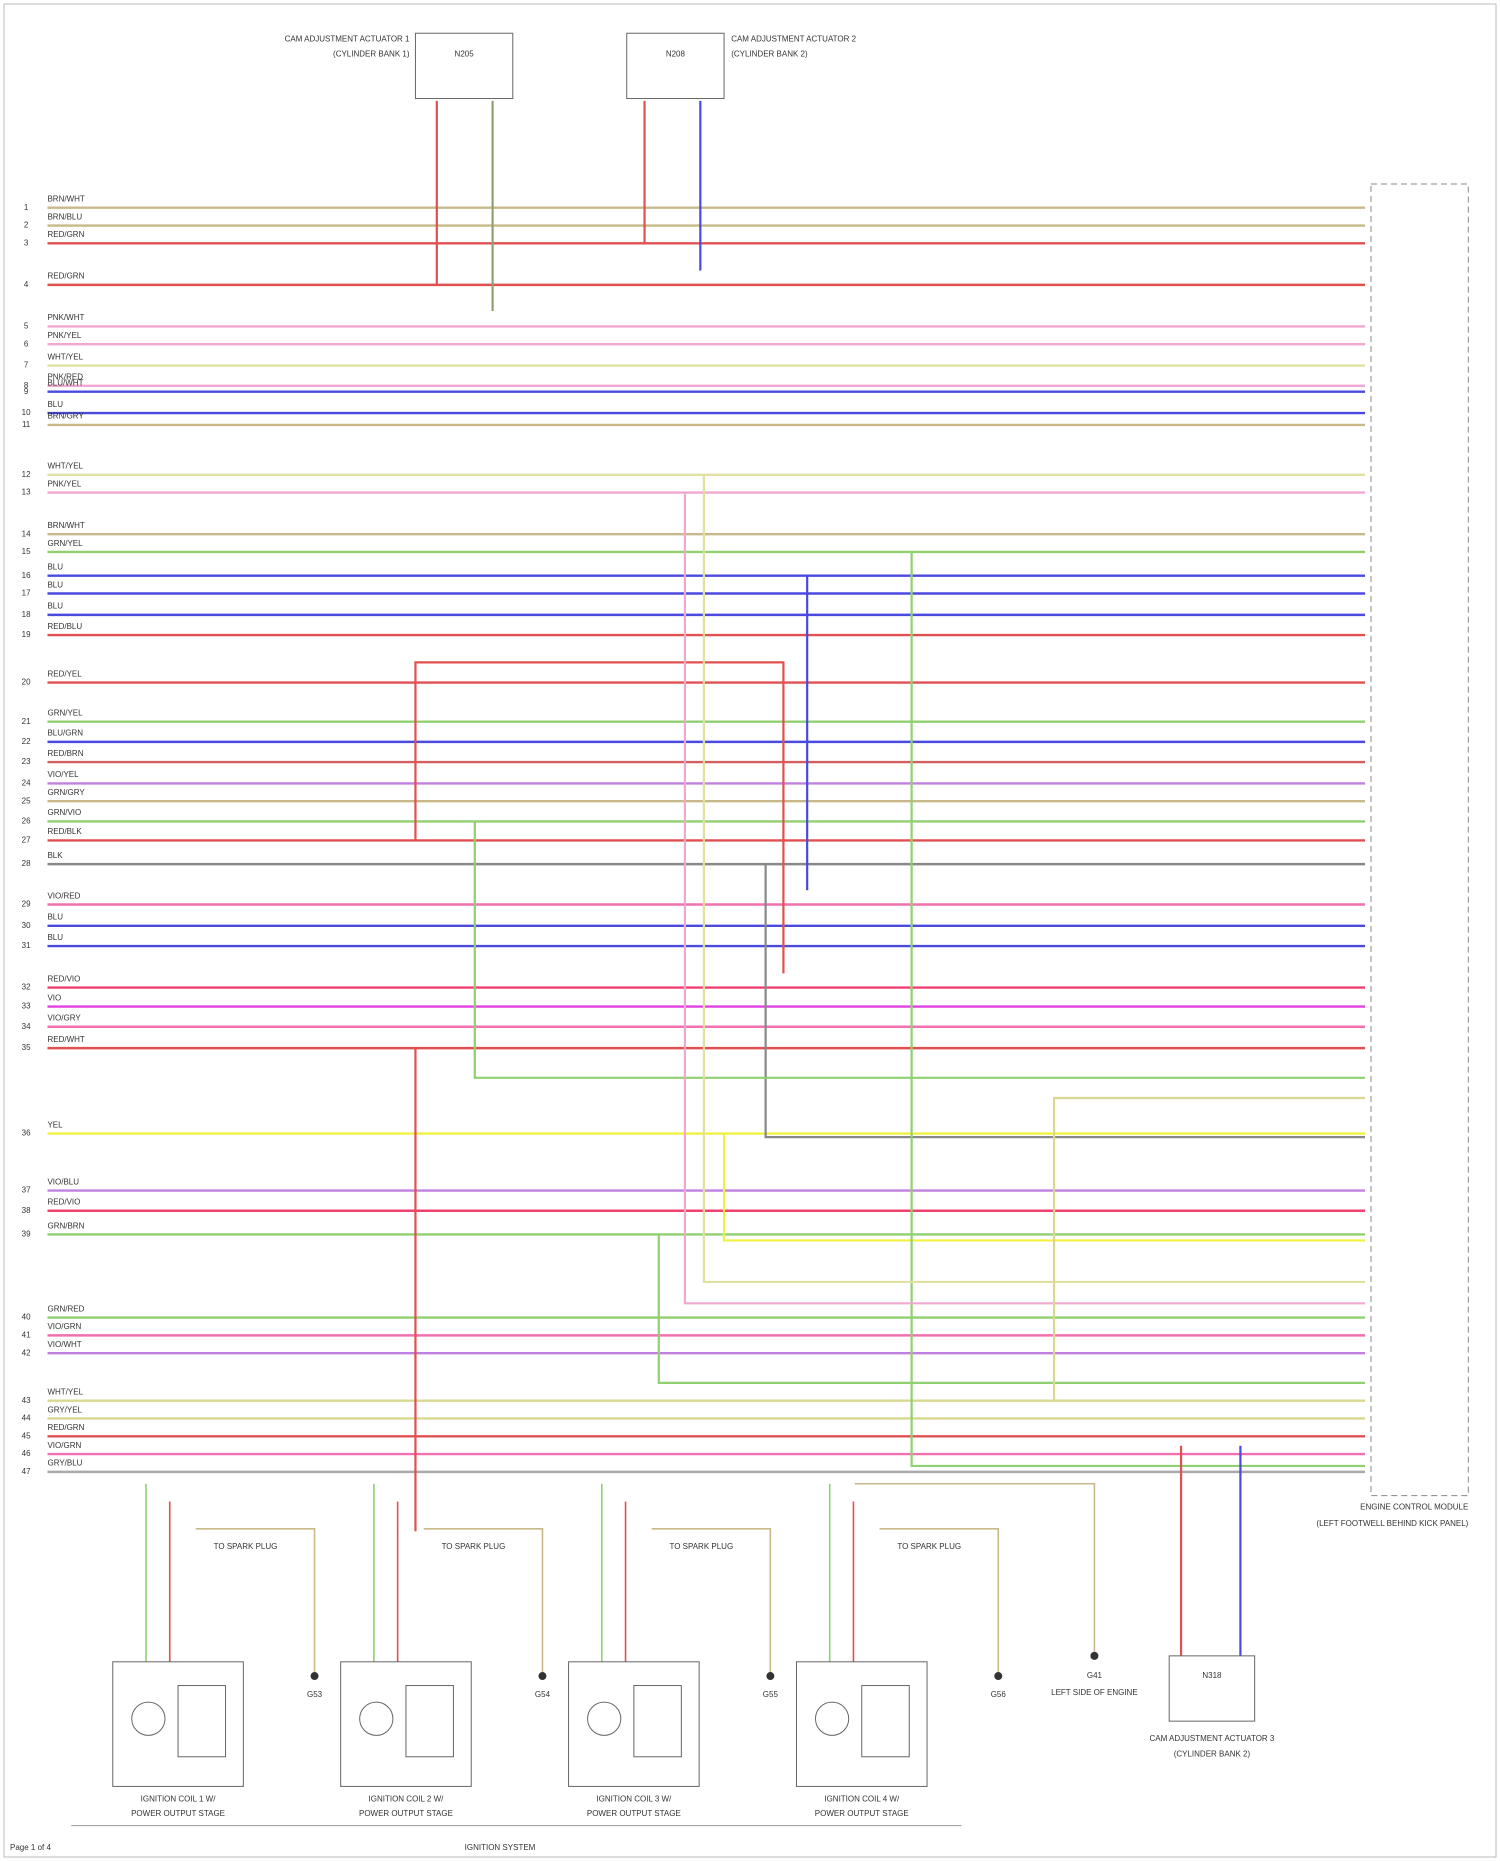 The width and height of the screenshot is (1500, 1861). What do you see at coordinates (179, 1799) in the screenshot?
I see `coil-label: IGNITION COIL 1 W/` at bounding box center [179, 1799].